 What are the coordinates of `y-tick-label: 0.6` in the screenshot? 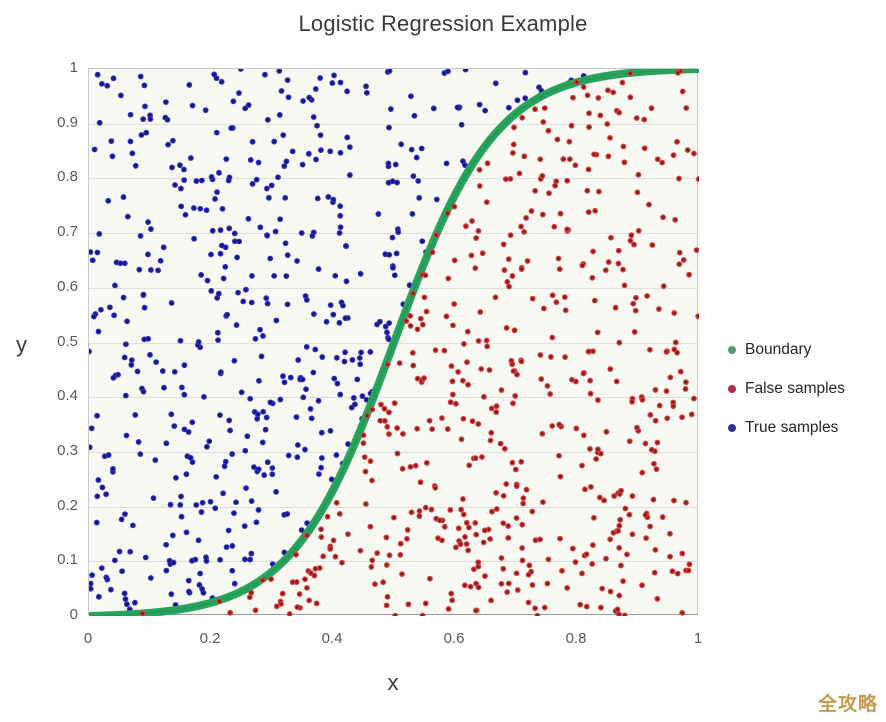 It's located at (67, 286).